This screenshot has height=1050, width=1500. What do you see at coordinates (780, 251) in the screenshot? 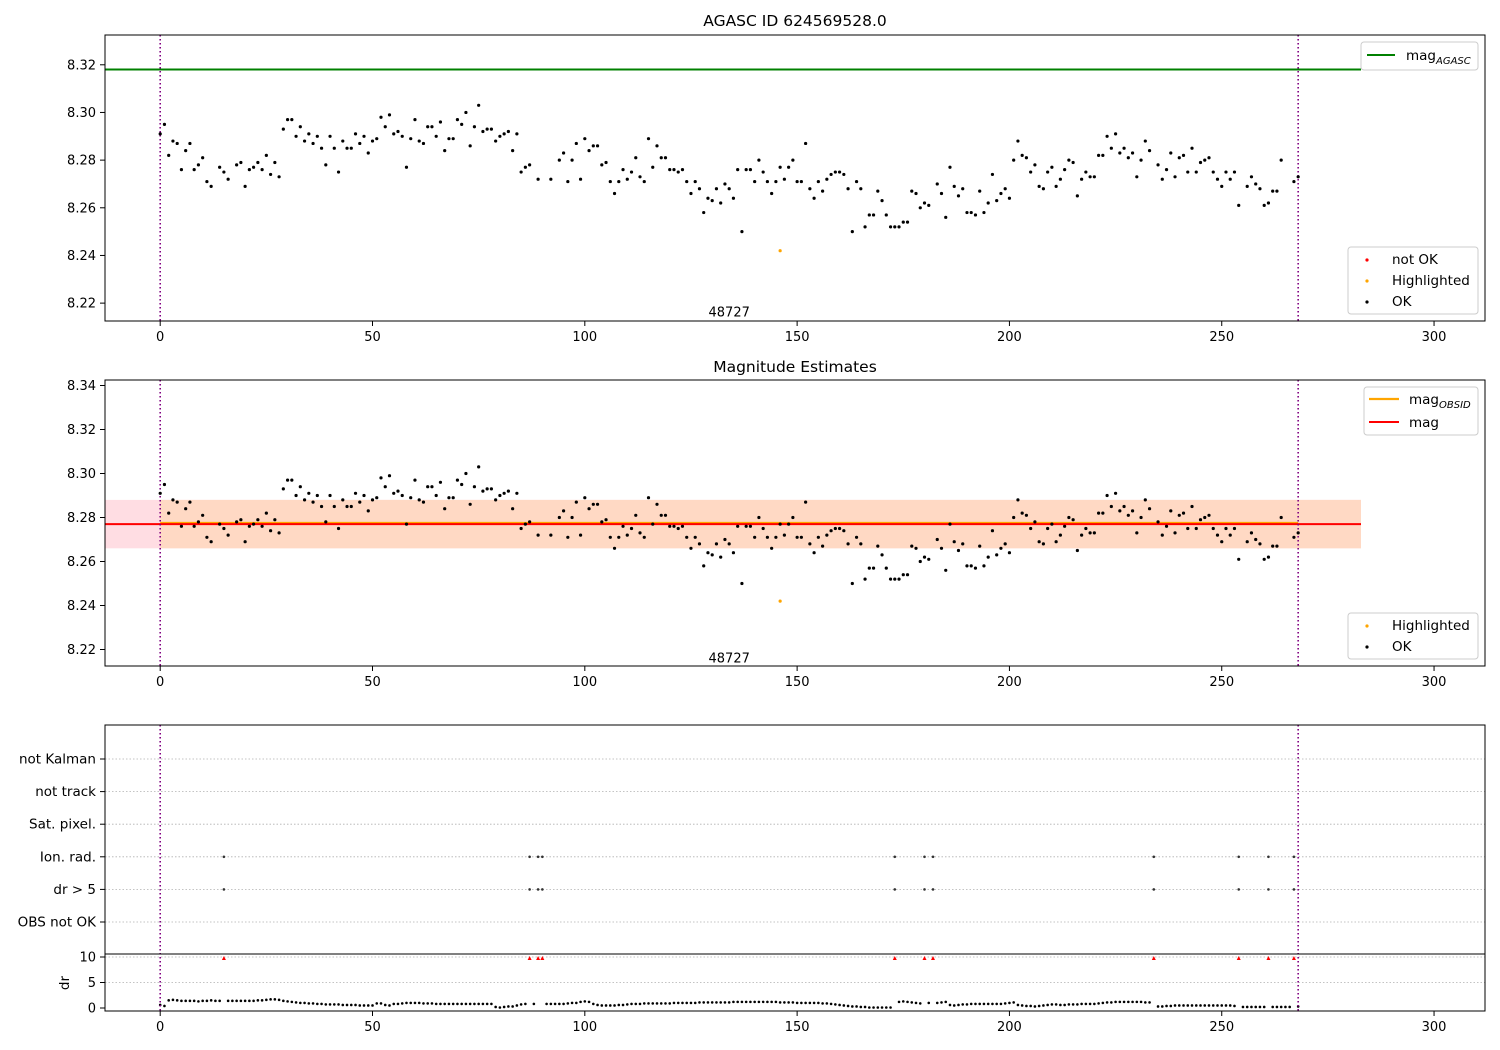
I see `panel-agasc-highlighted` at bounding box center [780, 251].